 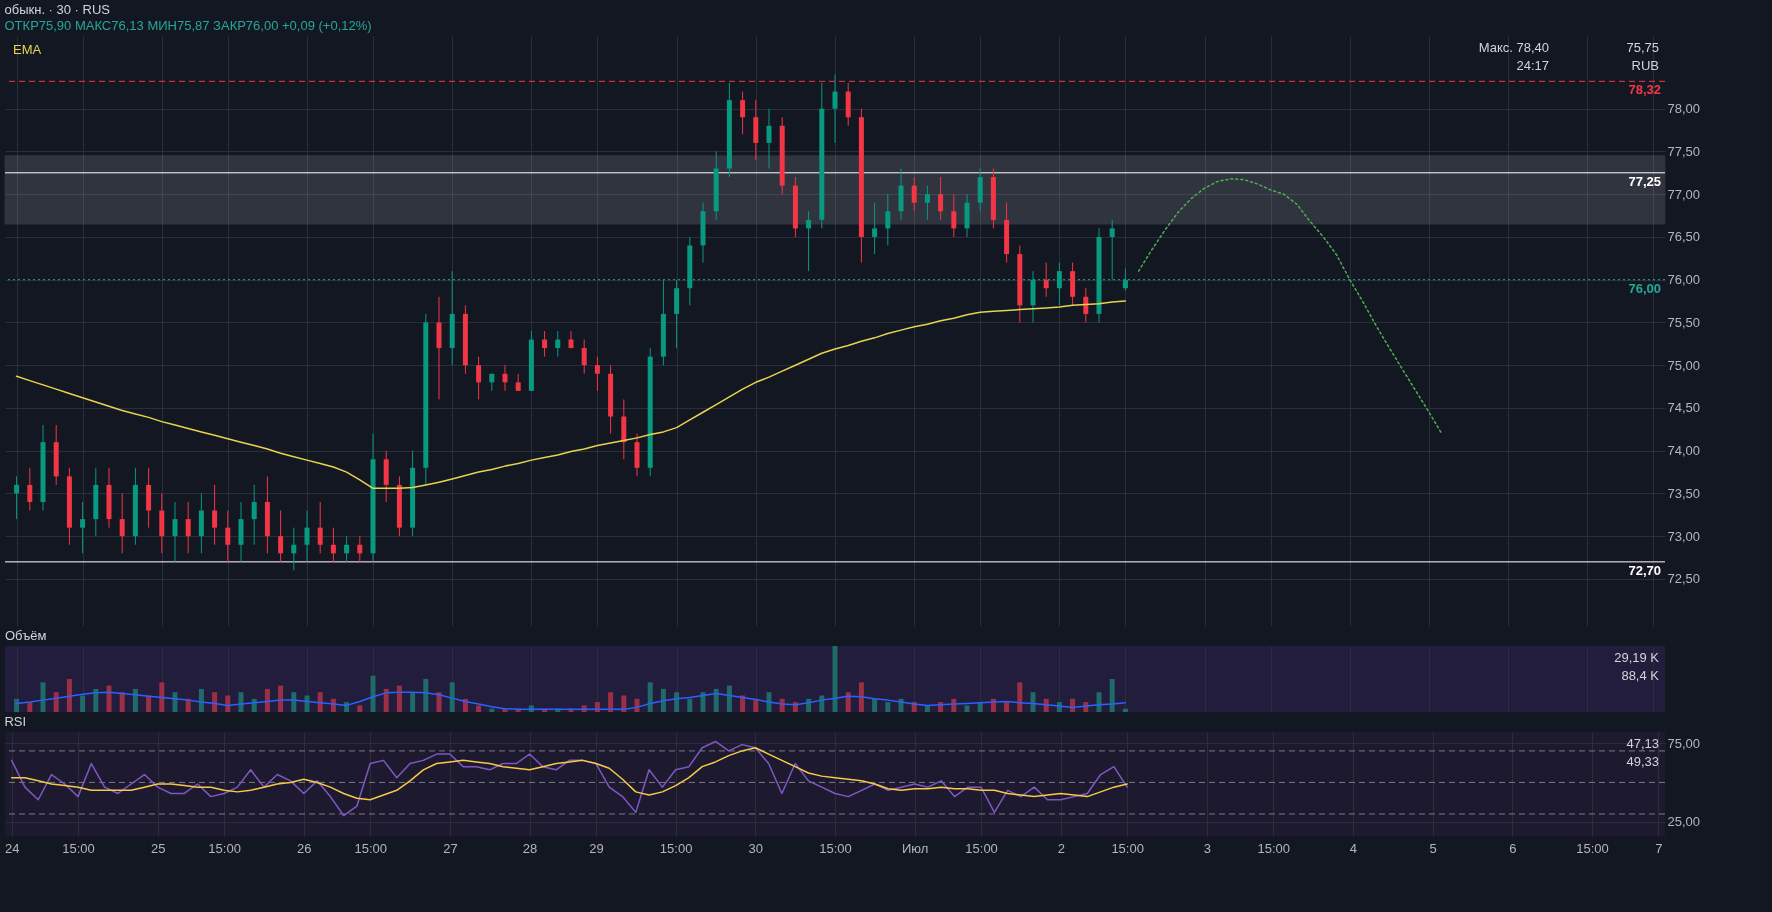 What do you see at coordinates (1642, 743) in the screenshot?
I see `annotation: 47,13` at bounding box center [1642, 743].